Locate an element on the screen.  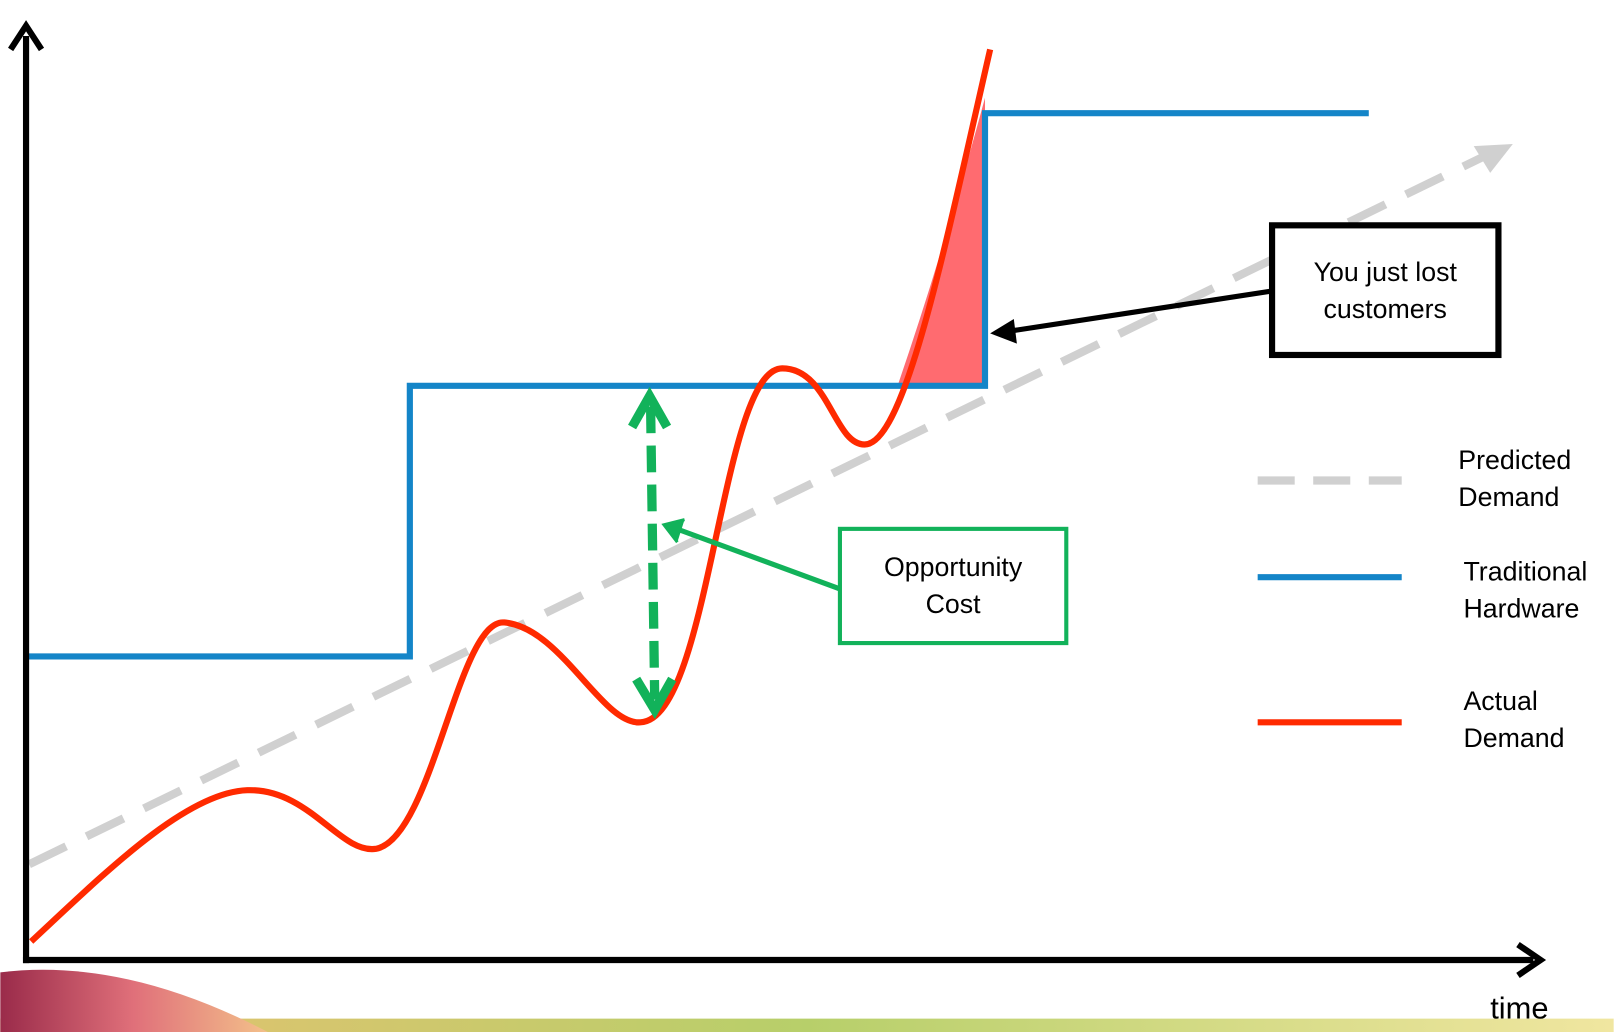
legend-label: Traditional is located at coordinates (1525, 571).